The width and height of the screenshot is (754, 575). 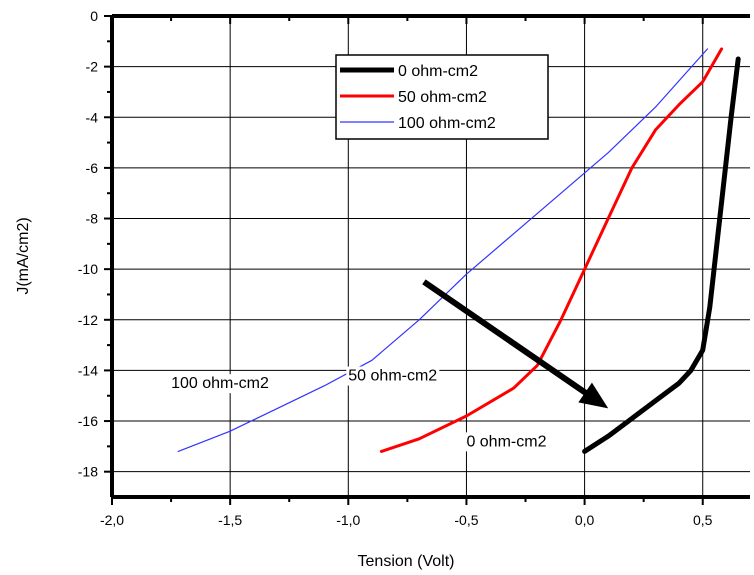 I want to click on y-tick-label: 0, so click(x=94, y=16).